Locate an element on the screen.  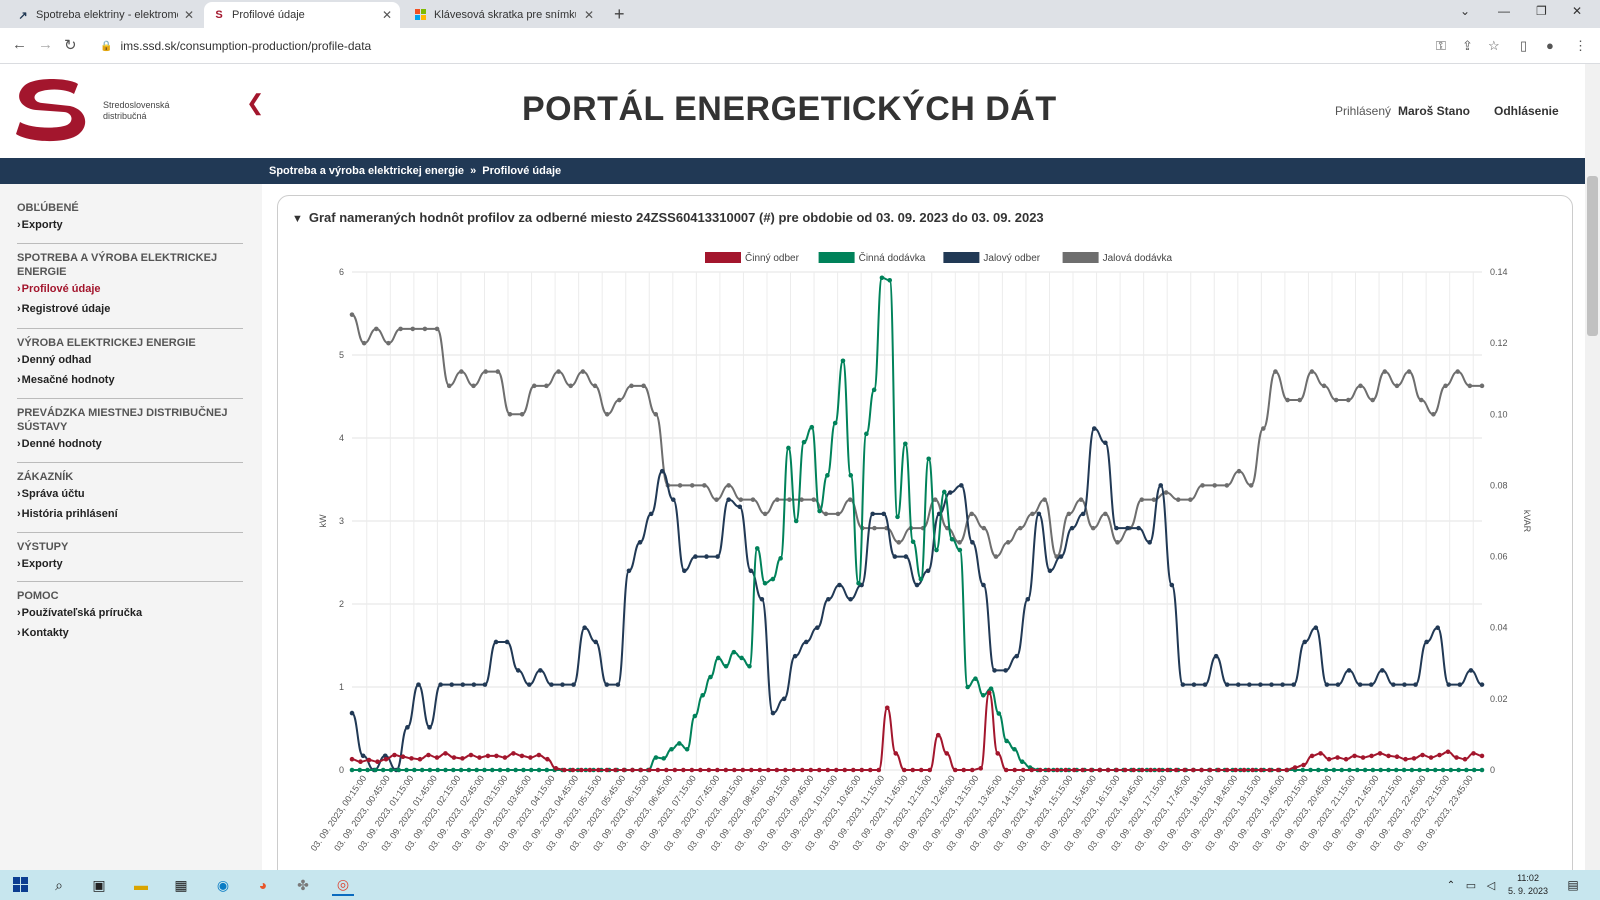
page-scrollbar is located at coordinates (1592, 467).